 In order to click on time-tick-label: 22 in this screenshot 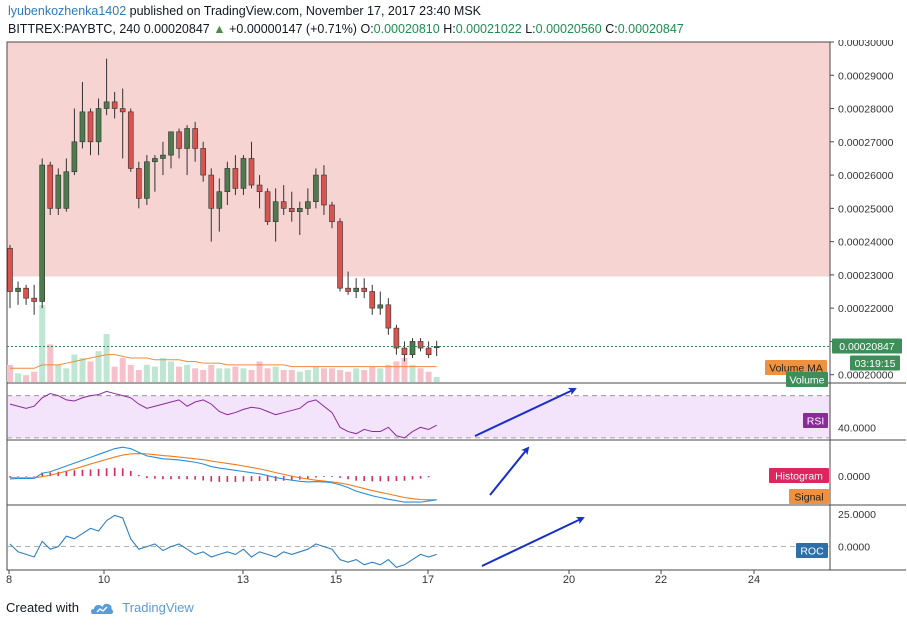, I will do `click(661, 580)`.